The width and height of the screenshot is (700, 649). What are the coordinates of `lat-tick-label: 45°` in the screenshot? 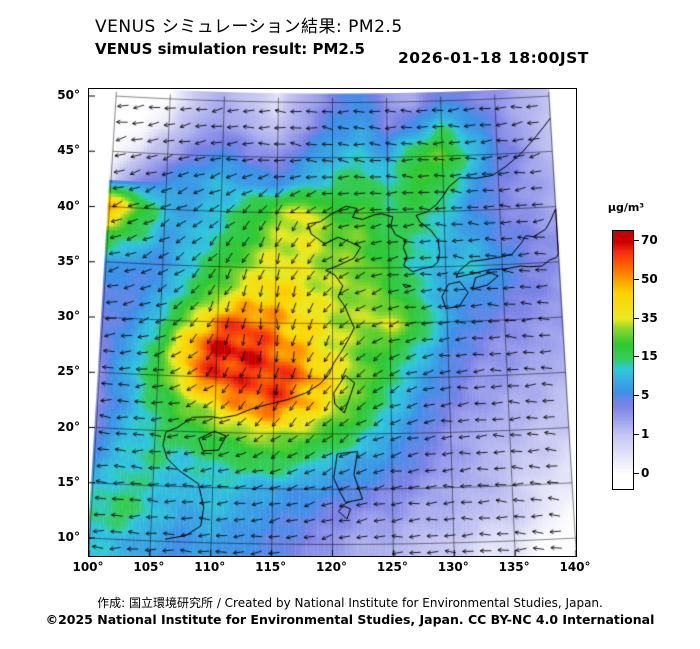 It's located at (68, 150).